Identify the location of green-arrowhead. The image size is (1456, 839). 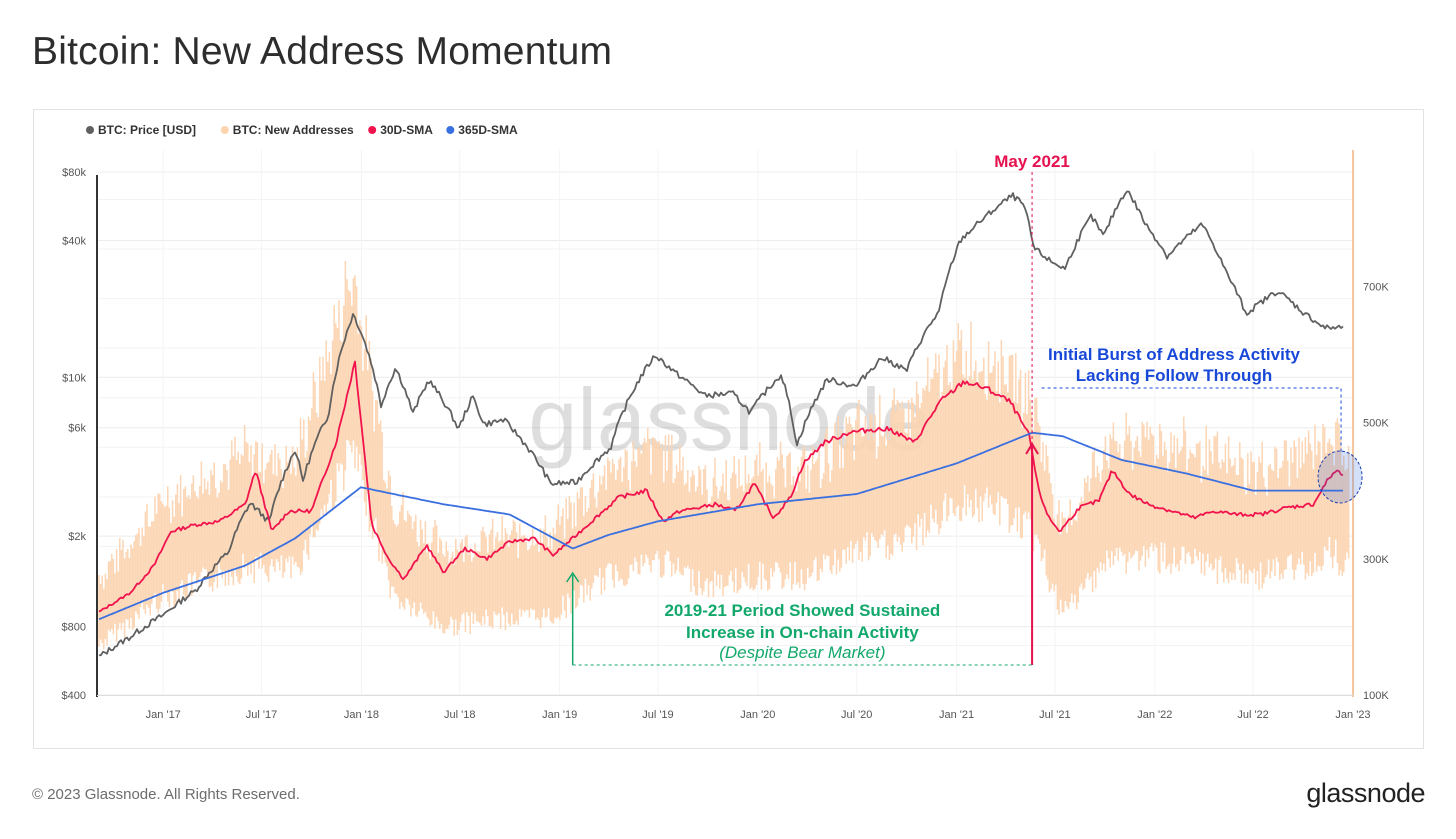
(573, 577).